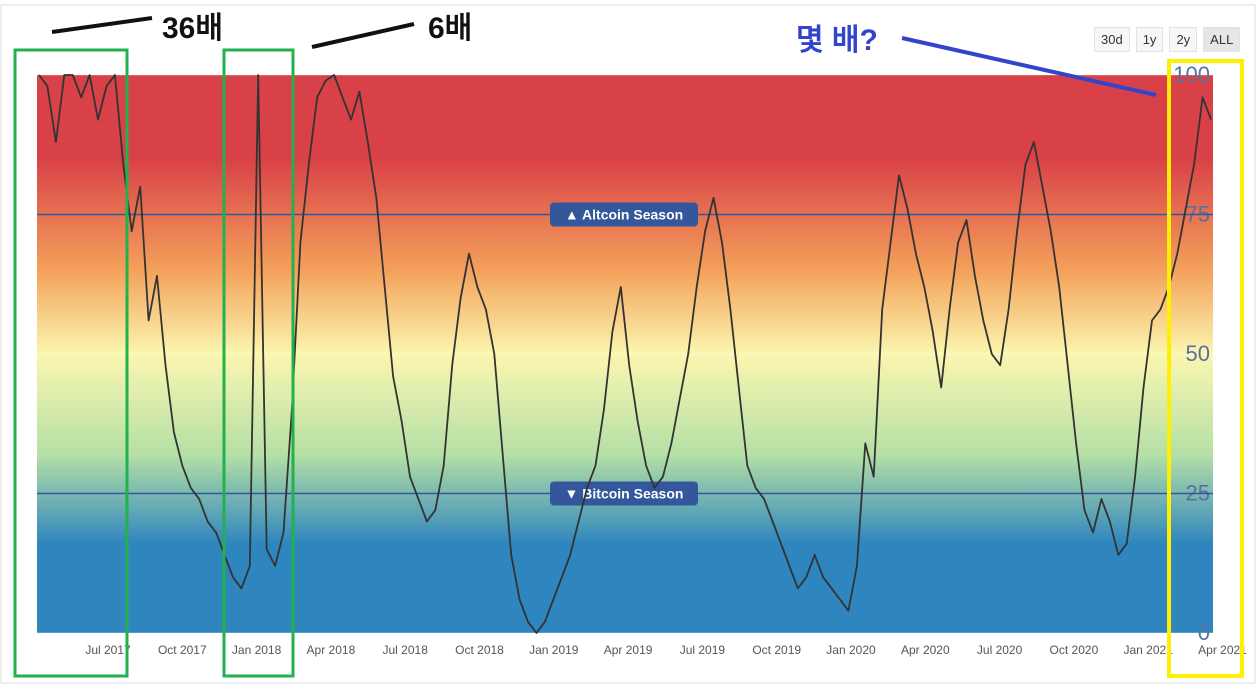  What do you see at coordinates (1149, 650) in the screenshot?
I see `x-tick-label: Jan 2021` at bounding box center [1149, 650].